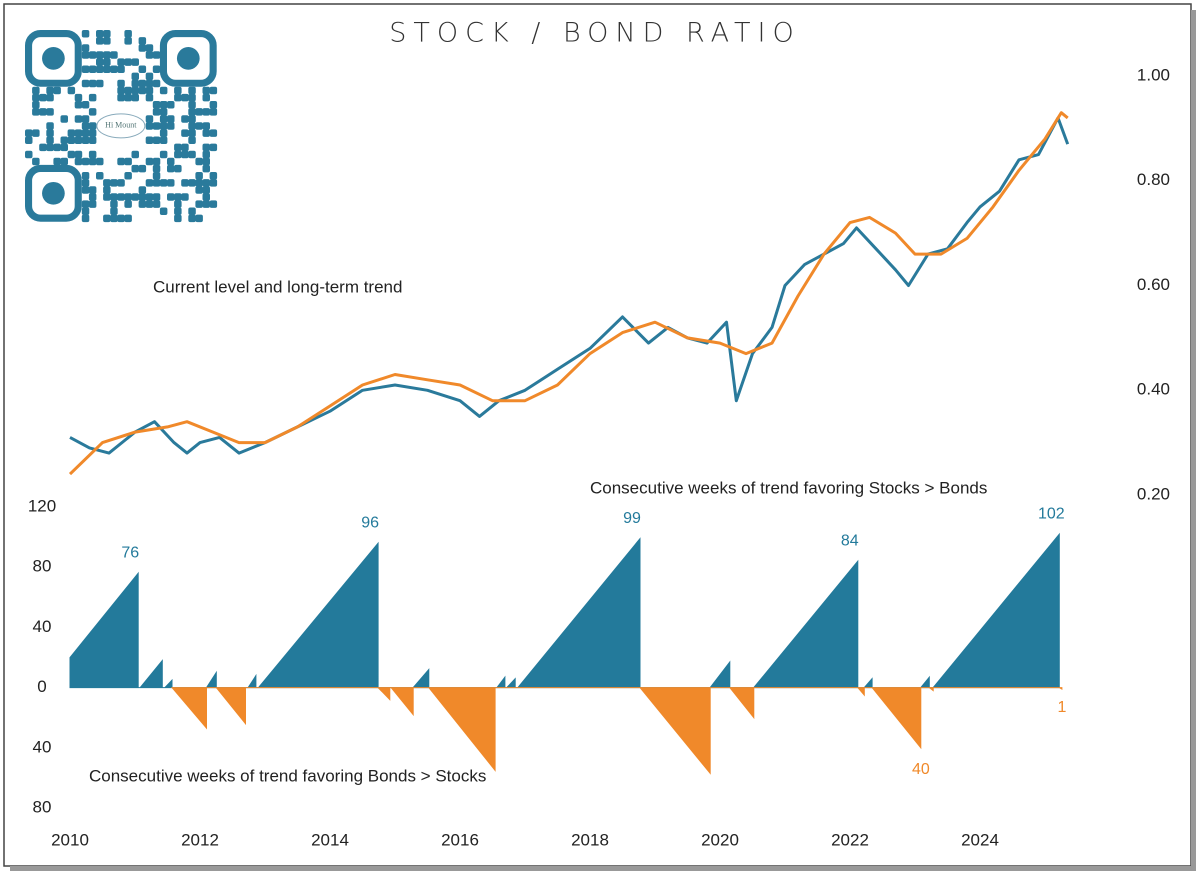  Describe the element at coordinates (121, 125) in the screenshot. I see `logo-text: Hi Mount` at that location.